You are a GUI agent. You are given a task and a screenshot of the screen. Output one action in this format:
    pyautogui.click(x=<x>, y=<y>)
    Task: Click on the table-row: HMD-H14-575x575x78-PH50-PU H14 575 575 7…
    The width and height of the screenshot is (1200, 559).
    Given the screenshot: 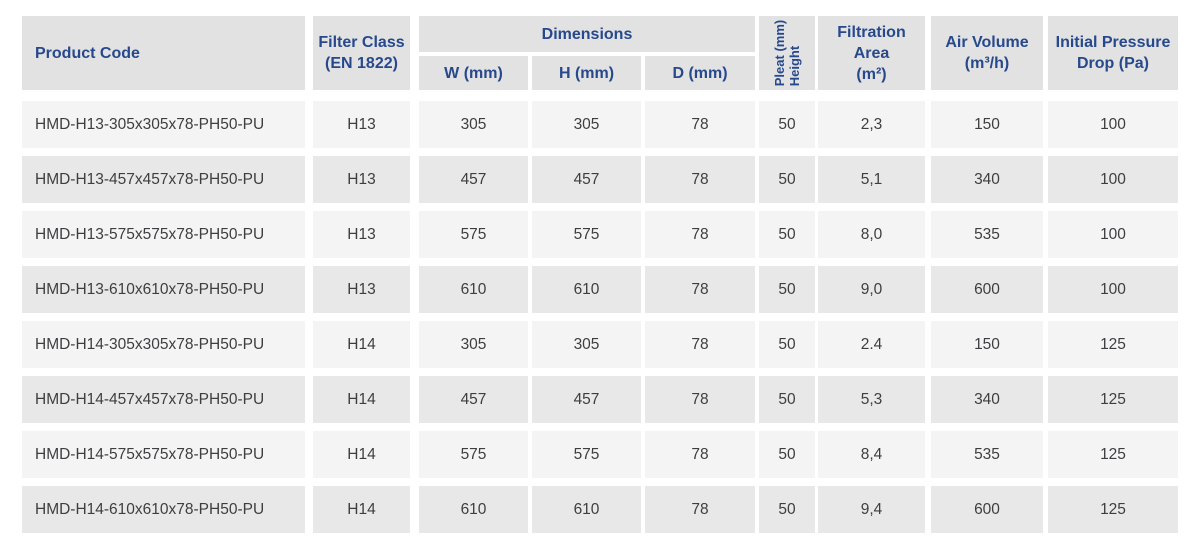 What is the action you would take?
    pyautogui.click(x=600, y=454)
    